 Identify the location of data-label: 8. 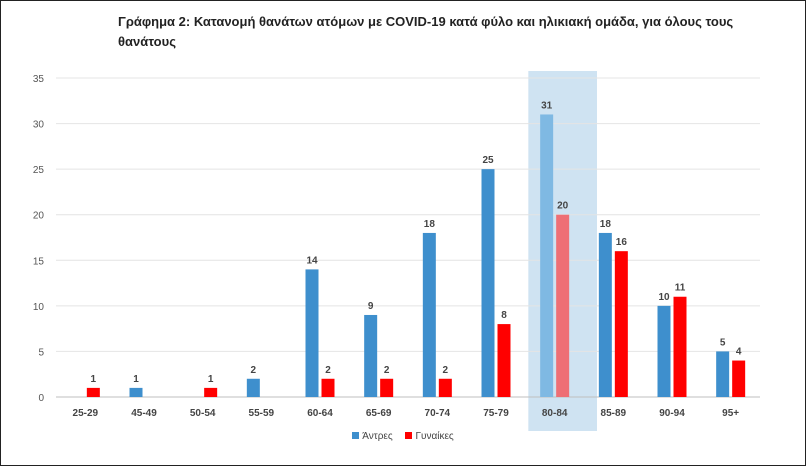
(504, 315).